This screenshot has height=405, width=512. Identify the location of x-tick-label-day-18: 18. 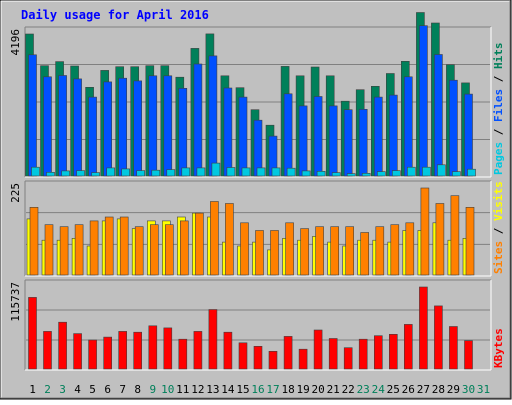
(287, 389).